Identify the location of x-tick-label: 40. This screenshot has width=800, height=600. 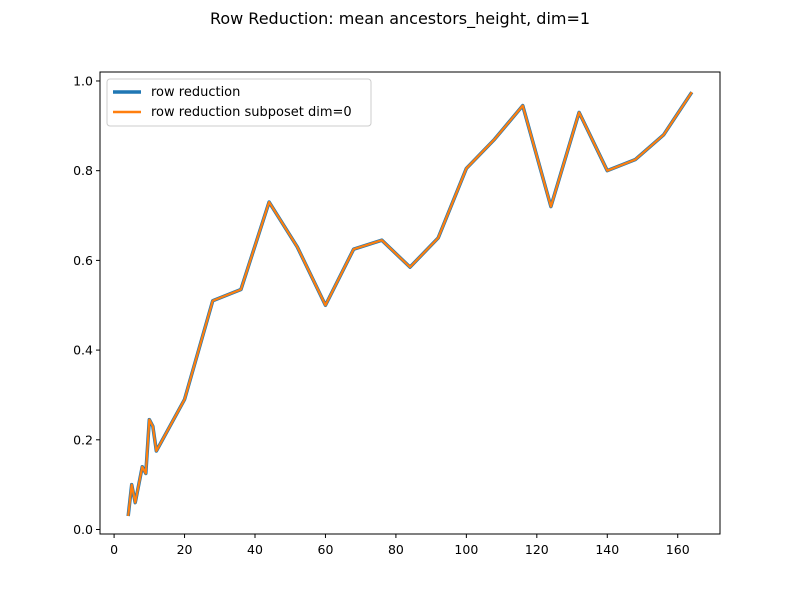
(255, 549).